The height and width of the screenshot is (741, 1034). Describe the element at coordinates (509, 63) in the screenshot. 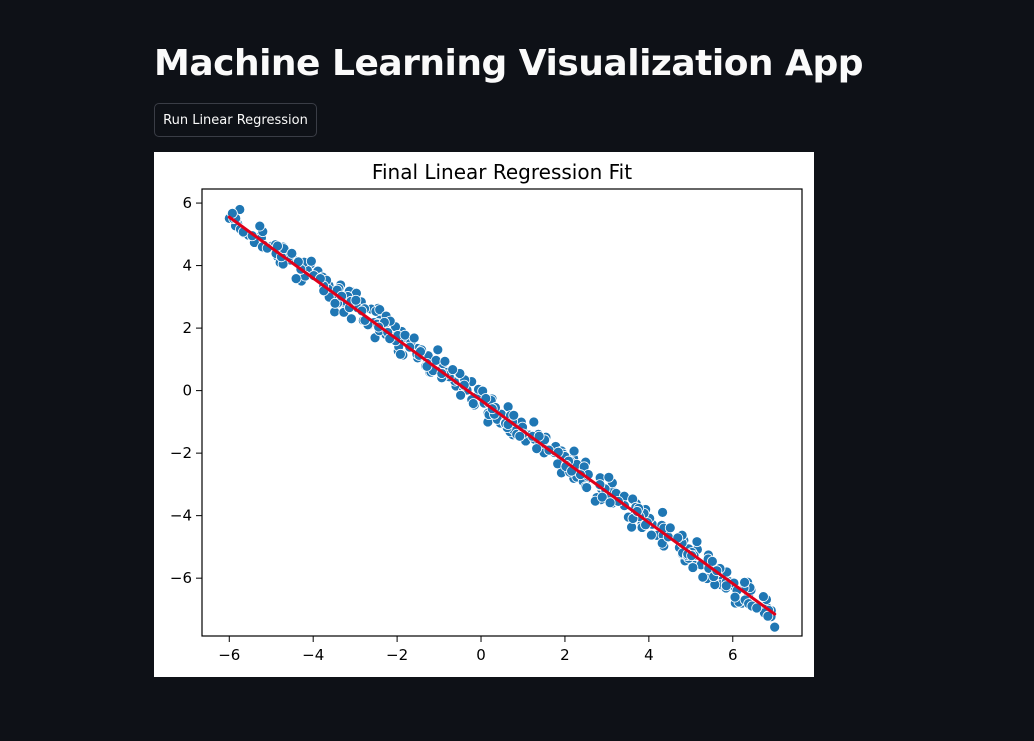

I see `page-title: Machine Learning Visualization App` at that location.